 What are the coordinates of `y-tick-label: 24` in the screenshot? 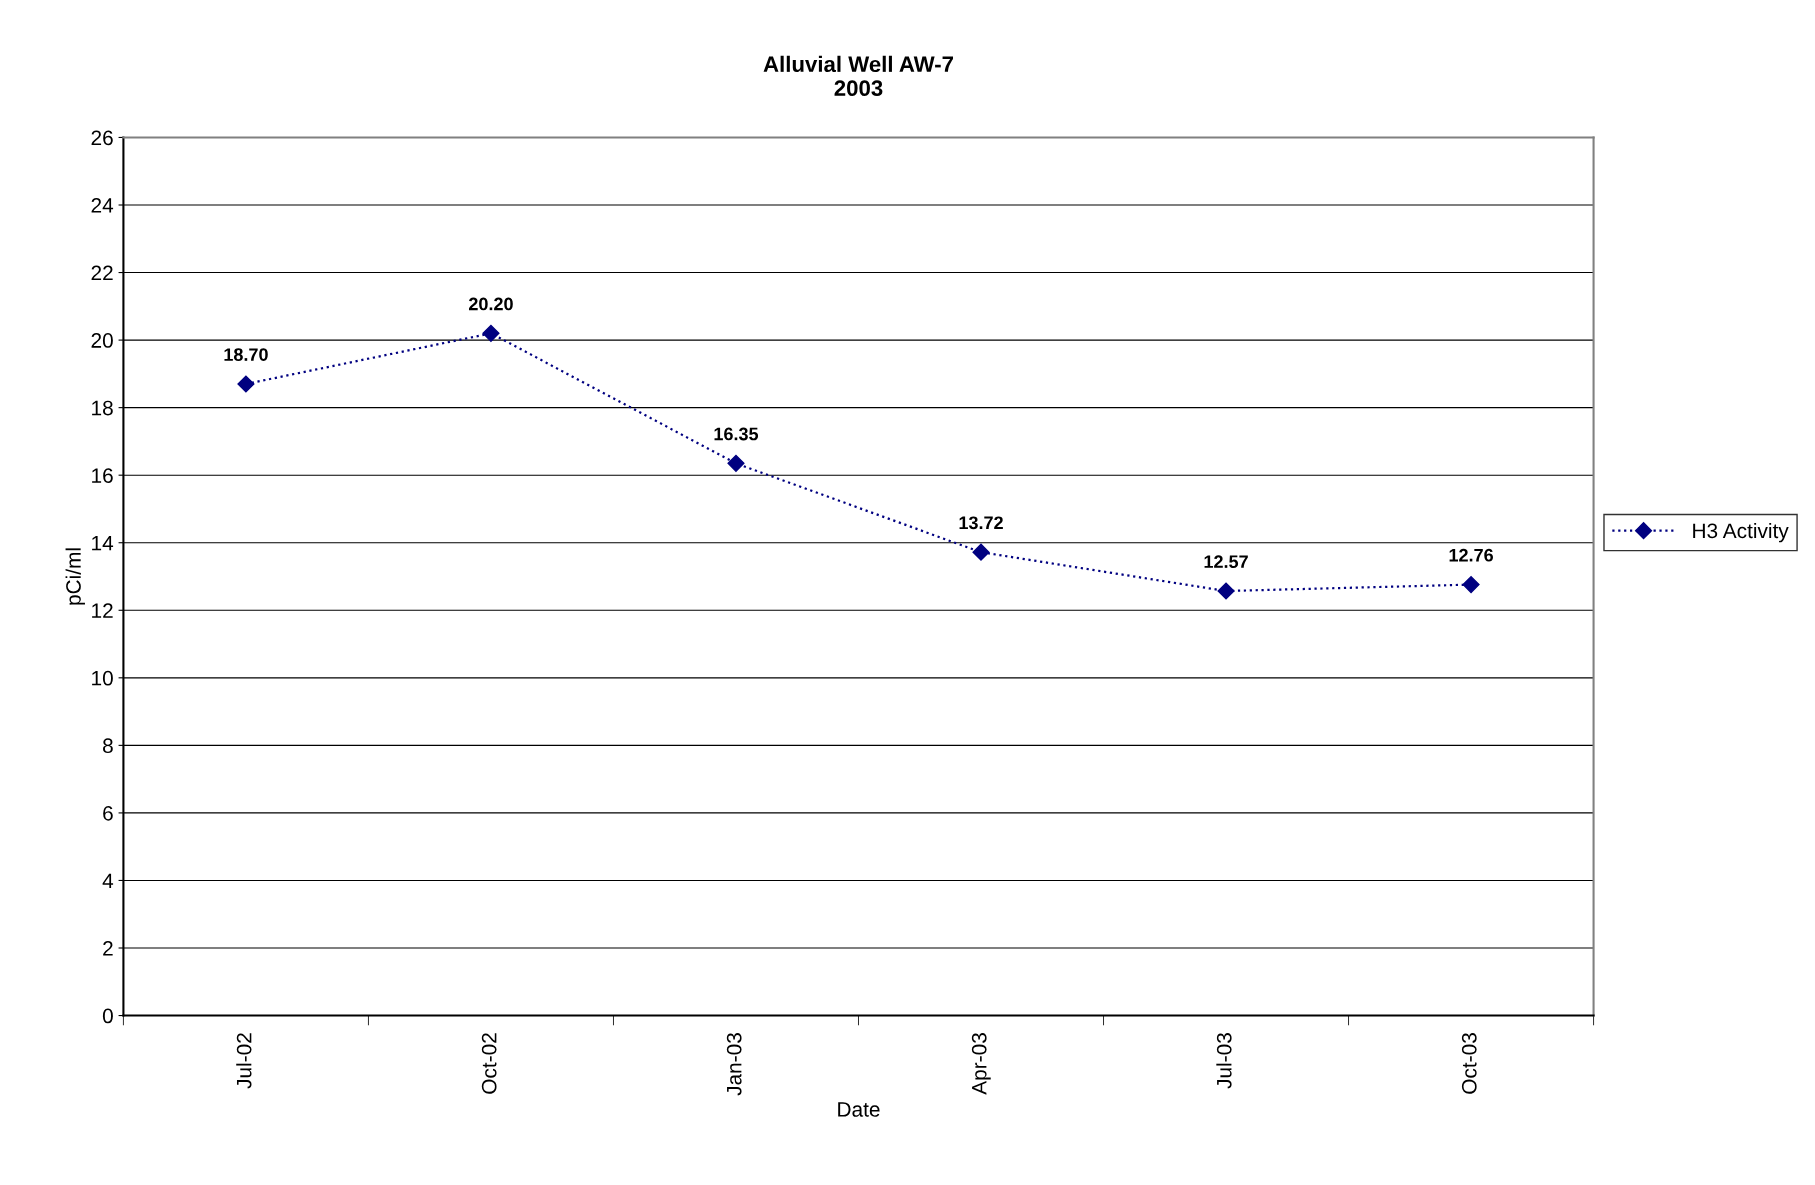 It's located at (102, 205).